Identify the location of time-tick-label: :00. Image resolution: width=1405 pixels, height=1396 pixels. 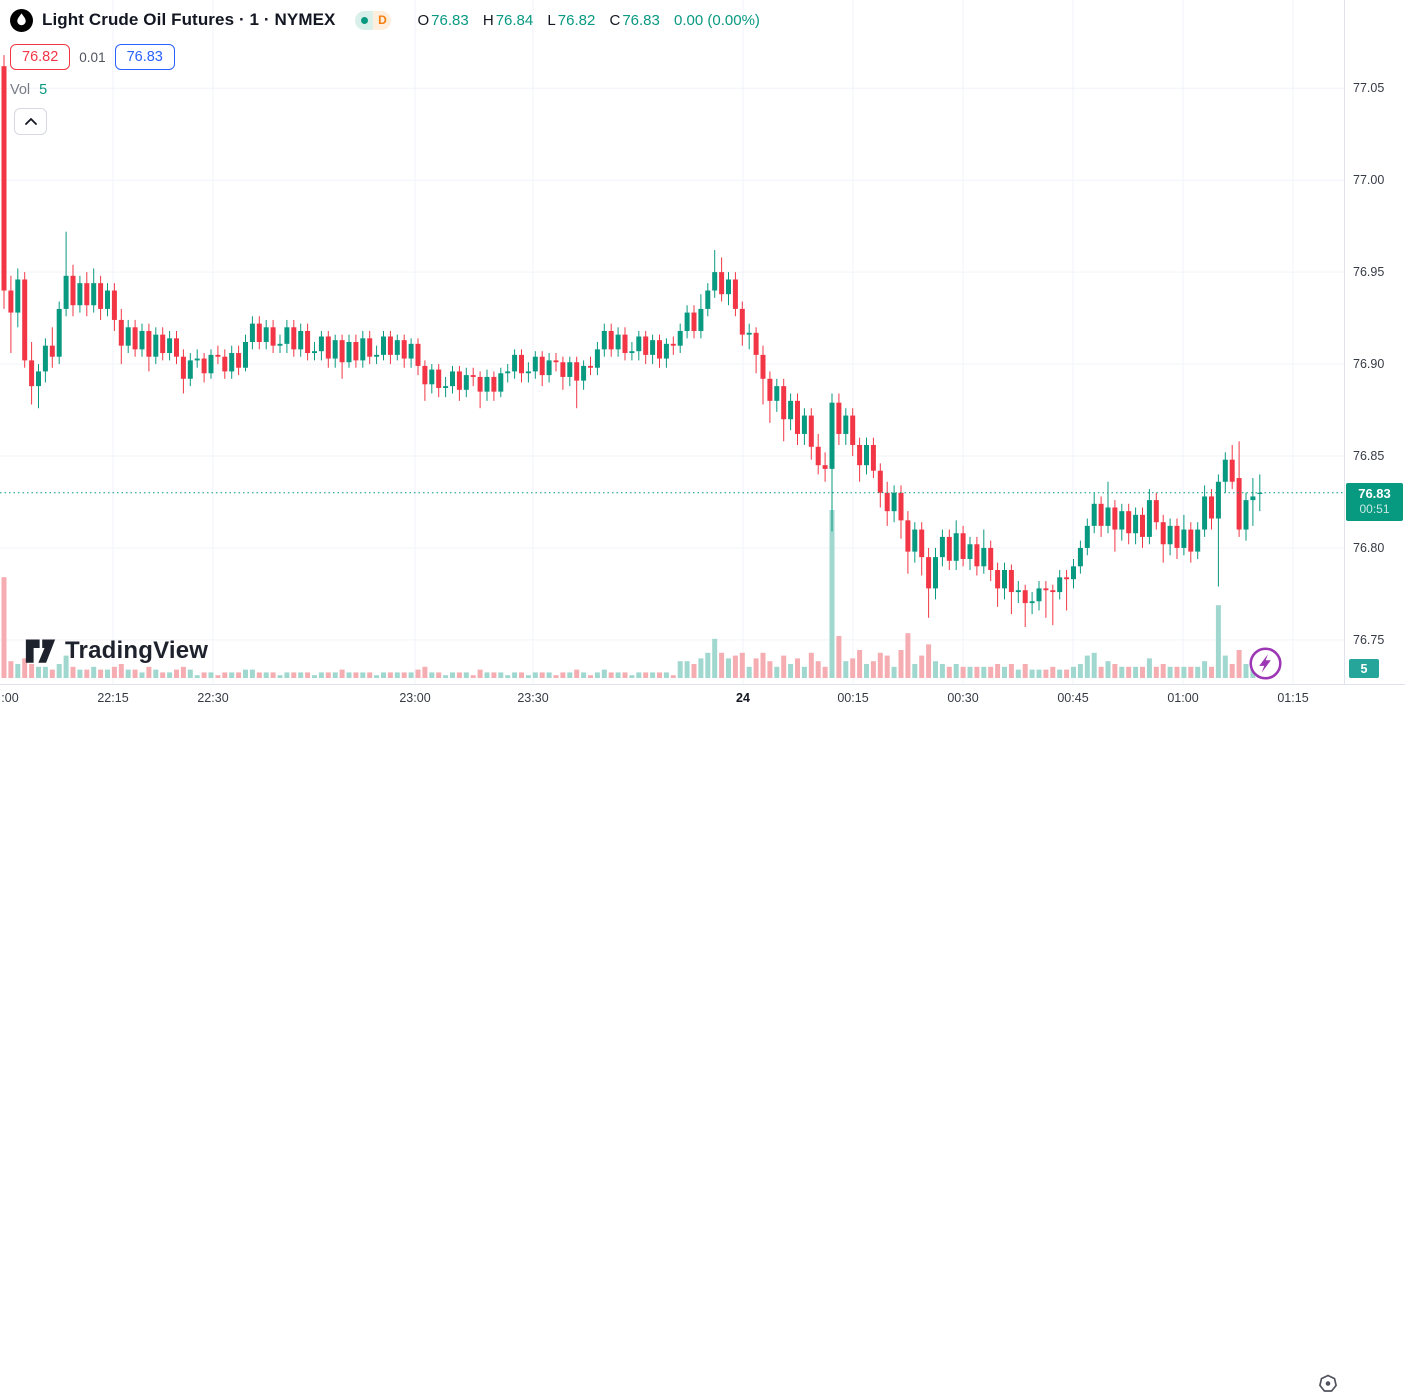
(10, 698).